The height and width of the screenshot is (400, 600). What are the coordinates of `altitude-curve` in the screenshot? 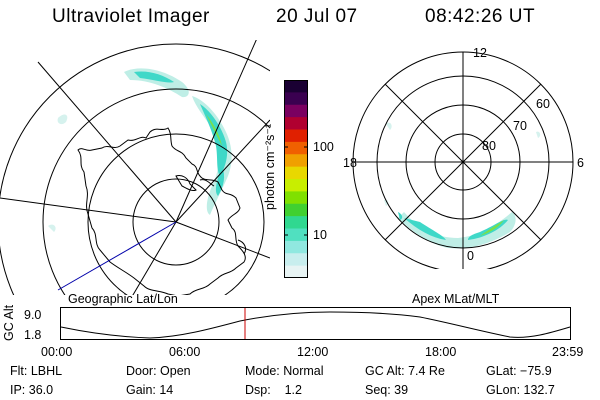 It's located at (315, 325).